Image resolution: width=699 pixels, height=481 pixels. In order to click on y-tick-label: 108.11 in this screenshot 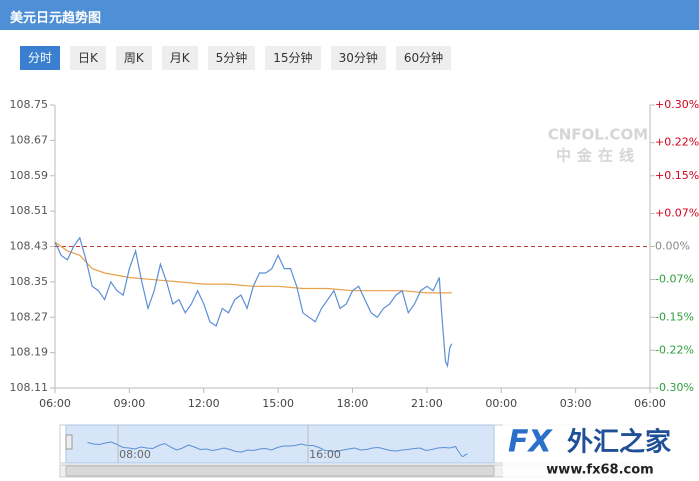, I will do `click(29, 387)`.